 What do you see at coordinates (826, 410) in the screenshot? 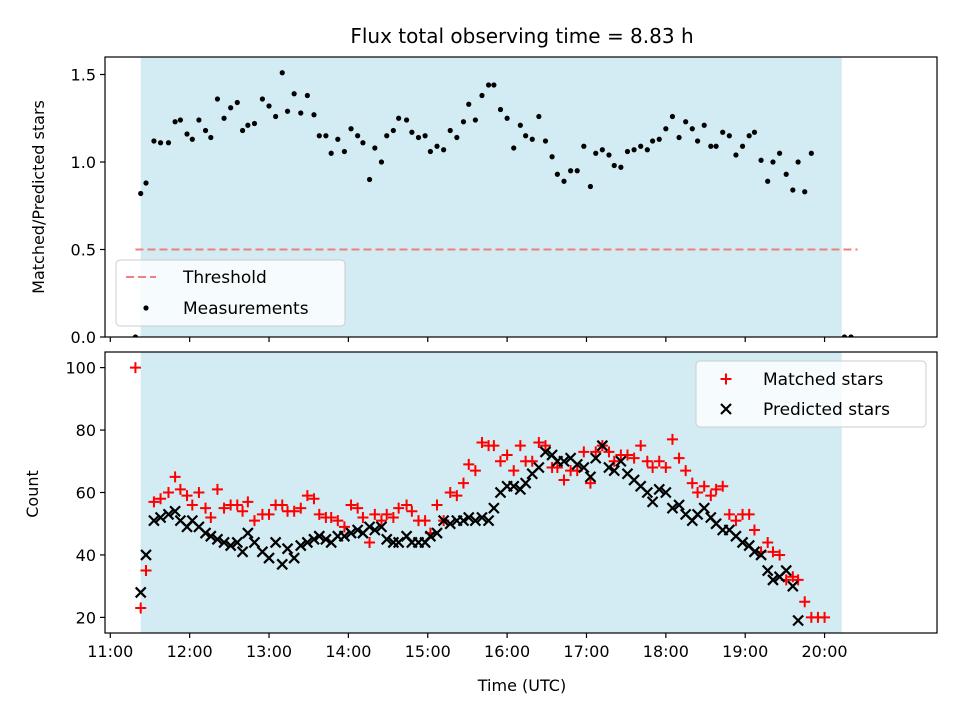
I see `legend-predicted-label: Predicted stars` at bounding box center [826, 410].